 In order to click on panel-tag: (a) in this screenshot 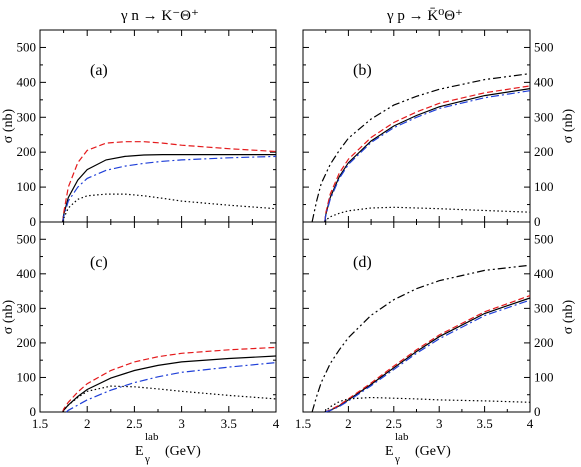, I will do `click(99, 70)`.